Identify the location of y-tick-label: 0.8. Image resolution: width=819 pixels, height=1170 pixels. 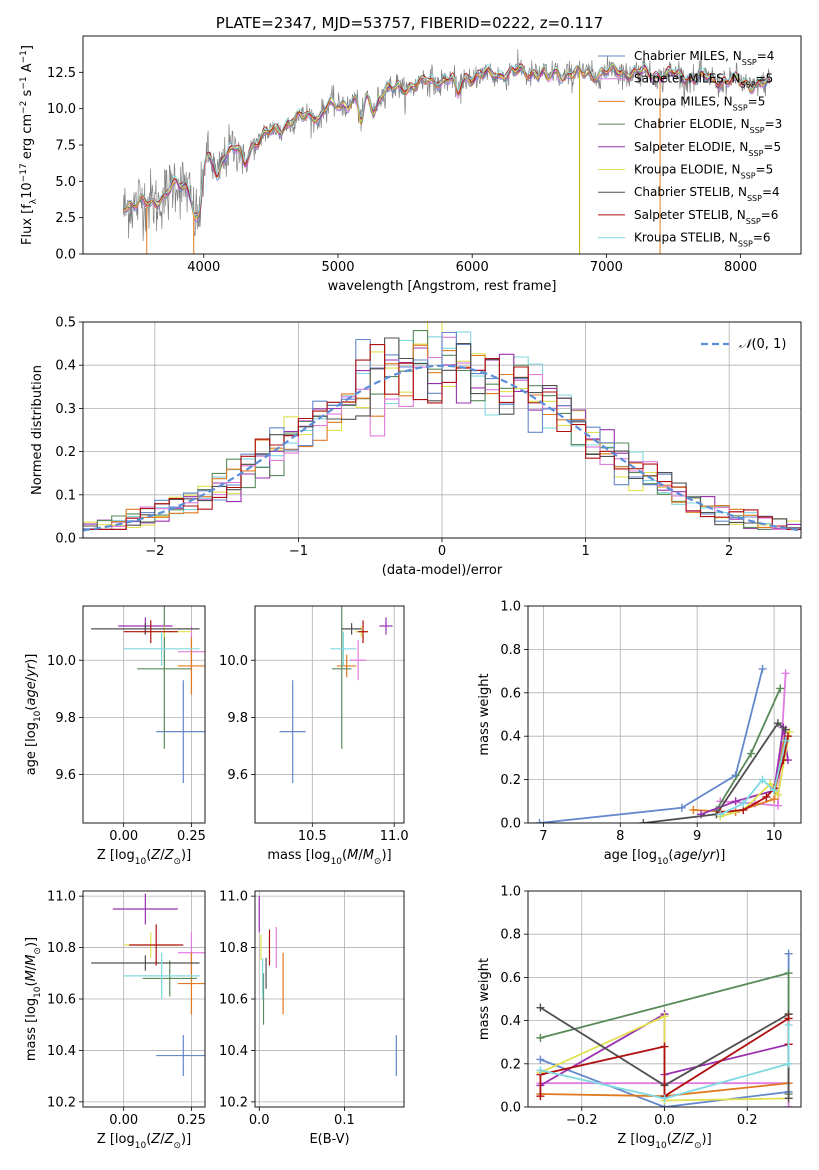
(510, 935).